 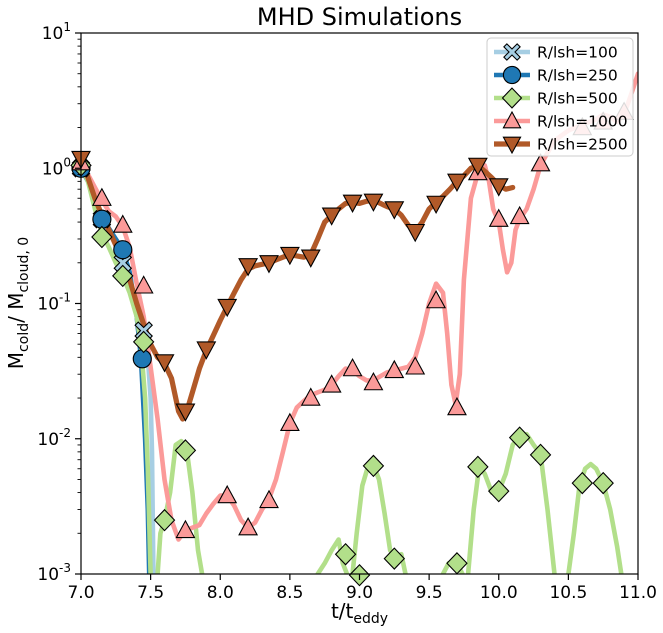 I want to click on y-tick-exp: -1, so click(x=65, y=298).